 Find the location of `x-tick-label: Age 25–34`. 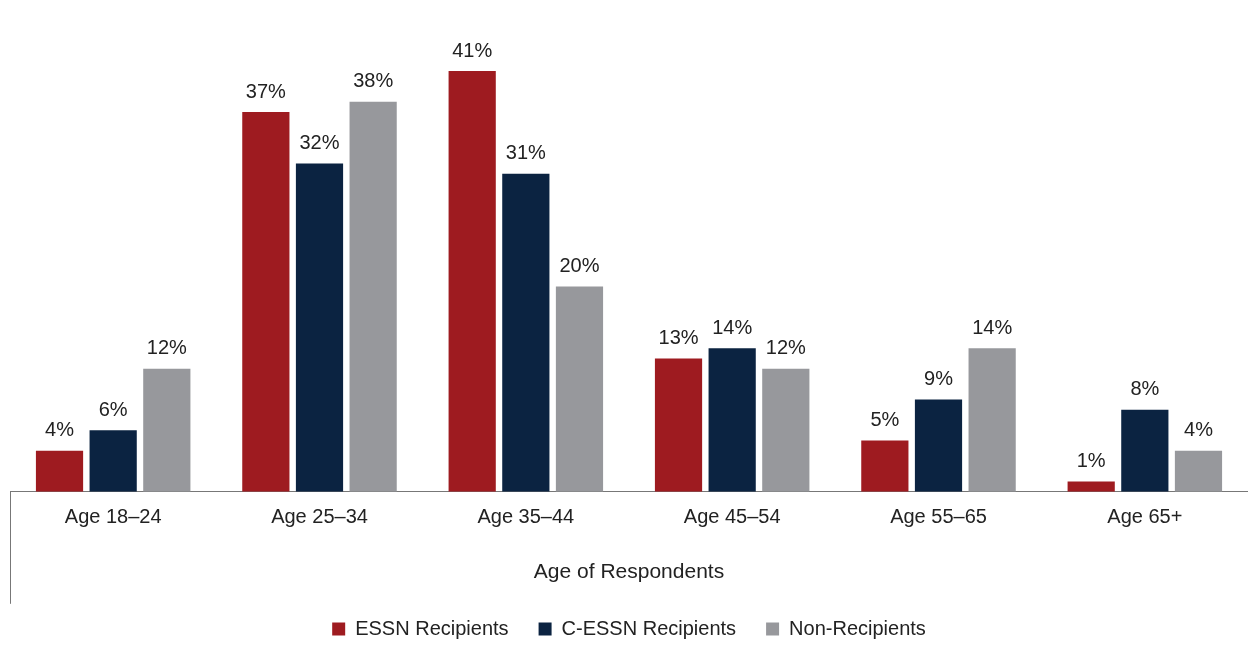

x-tick-label: Age 25–34 is located at coordinates (319, 516).